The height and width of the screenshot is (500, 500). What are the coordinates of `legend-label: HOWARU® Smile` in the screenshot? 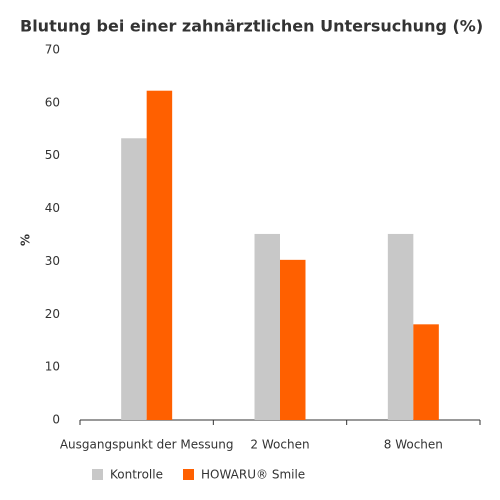 It's located at (253, 475).